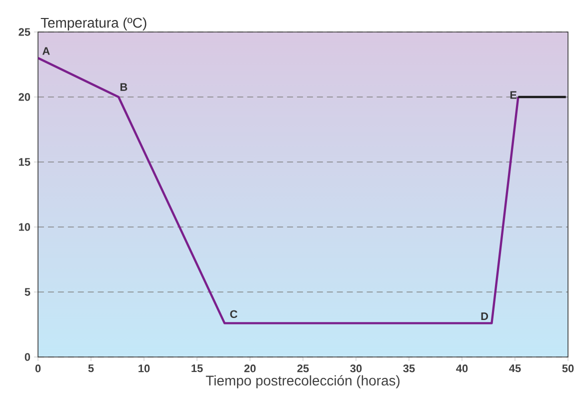  Describe the element at coordinates (27, 292) in the screenshot. I see `y-tick-label: 5` at that location.